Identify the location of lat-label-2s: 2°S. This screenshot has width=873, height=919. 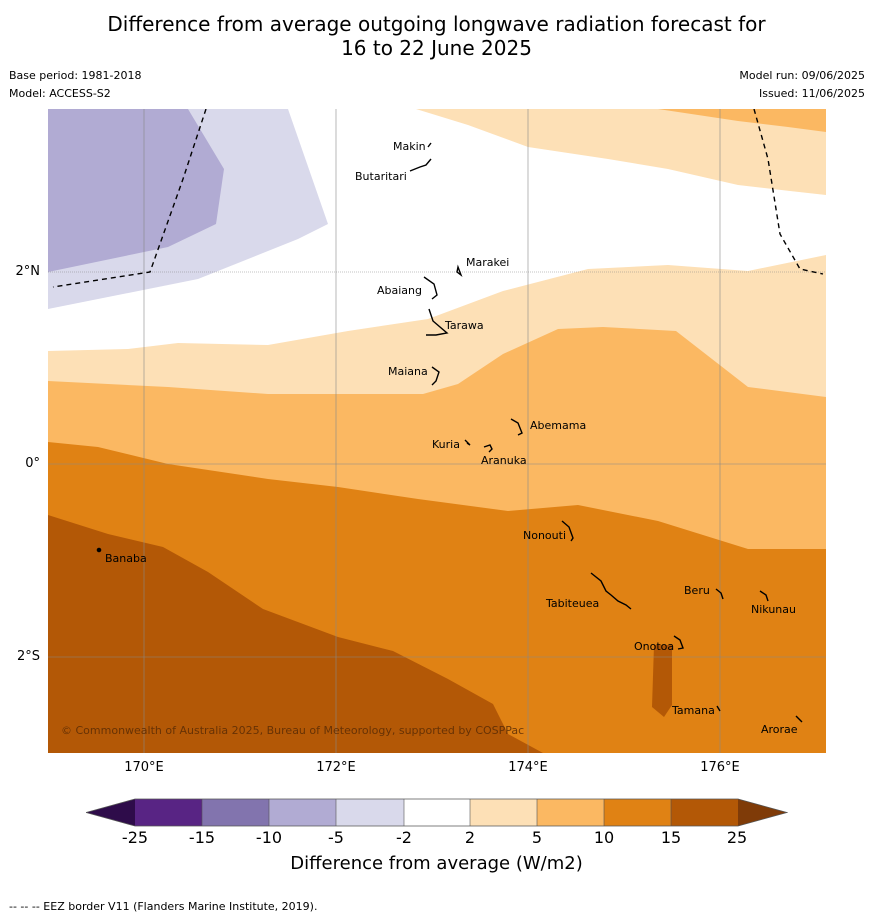
(28, 656).